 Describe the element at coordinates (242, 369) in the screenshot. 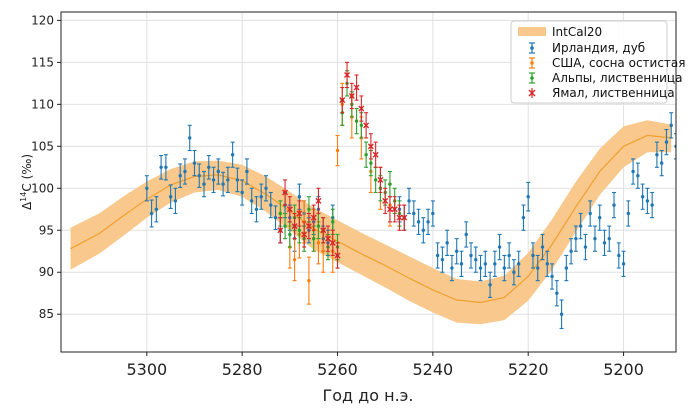

I see `x-tick-label: 5280` at that location.